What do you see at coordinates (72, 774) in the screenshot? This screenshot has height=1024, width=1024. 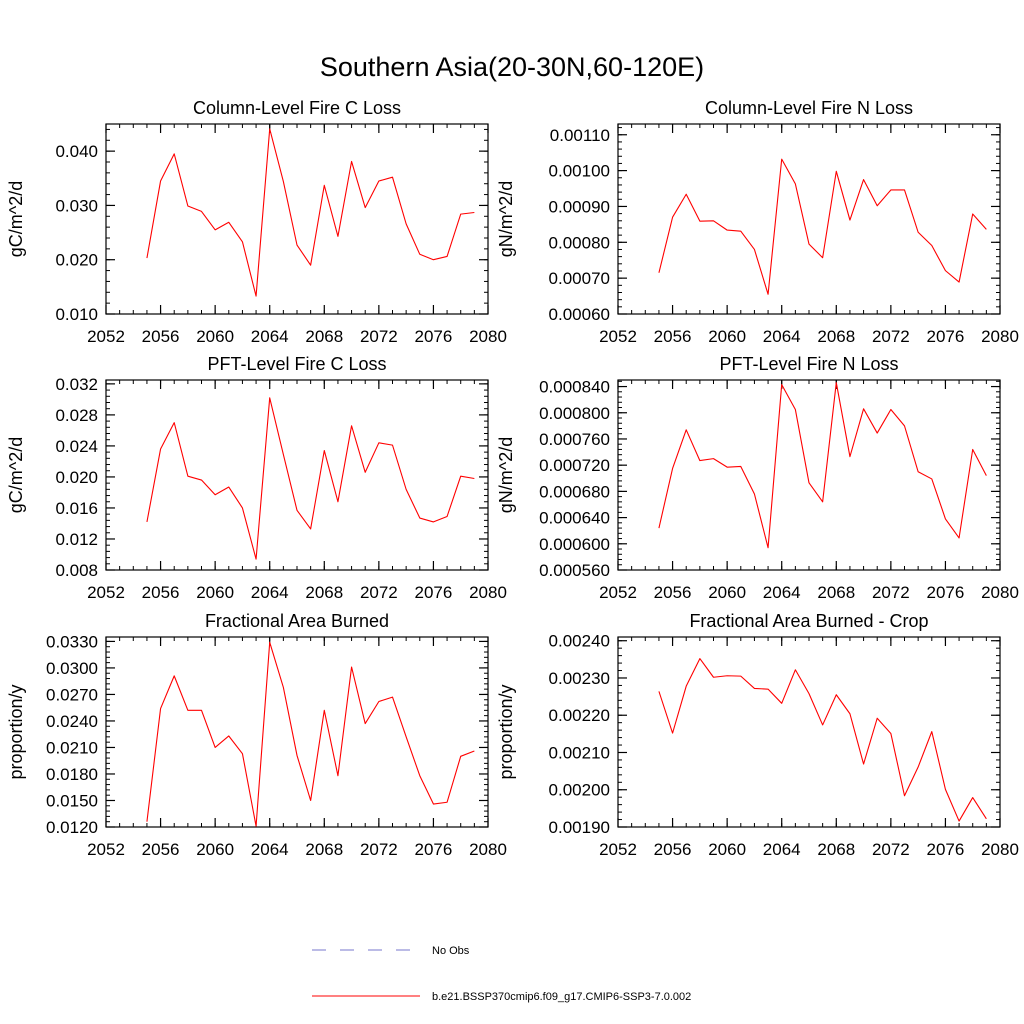 I see `y-tick-label: 0.0180` at bounding box center [72, 774].